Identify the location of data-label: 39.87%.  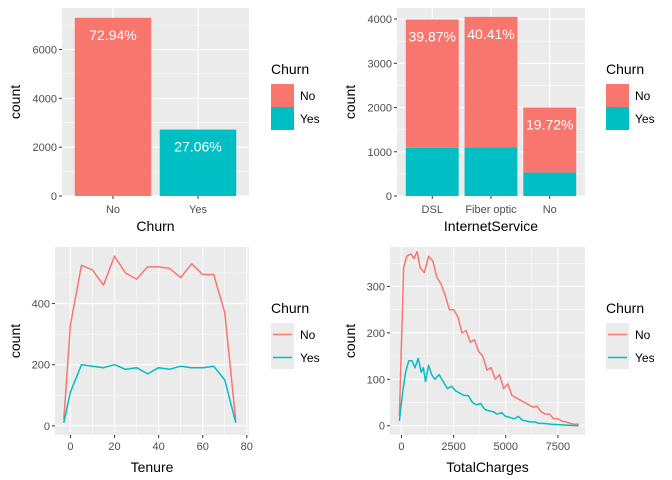
(432, 37).